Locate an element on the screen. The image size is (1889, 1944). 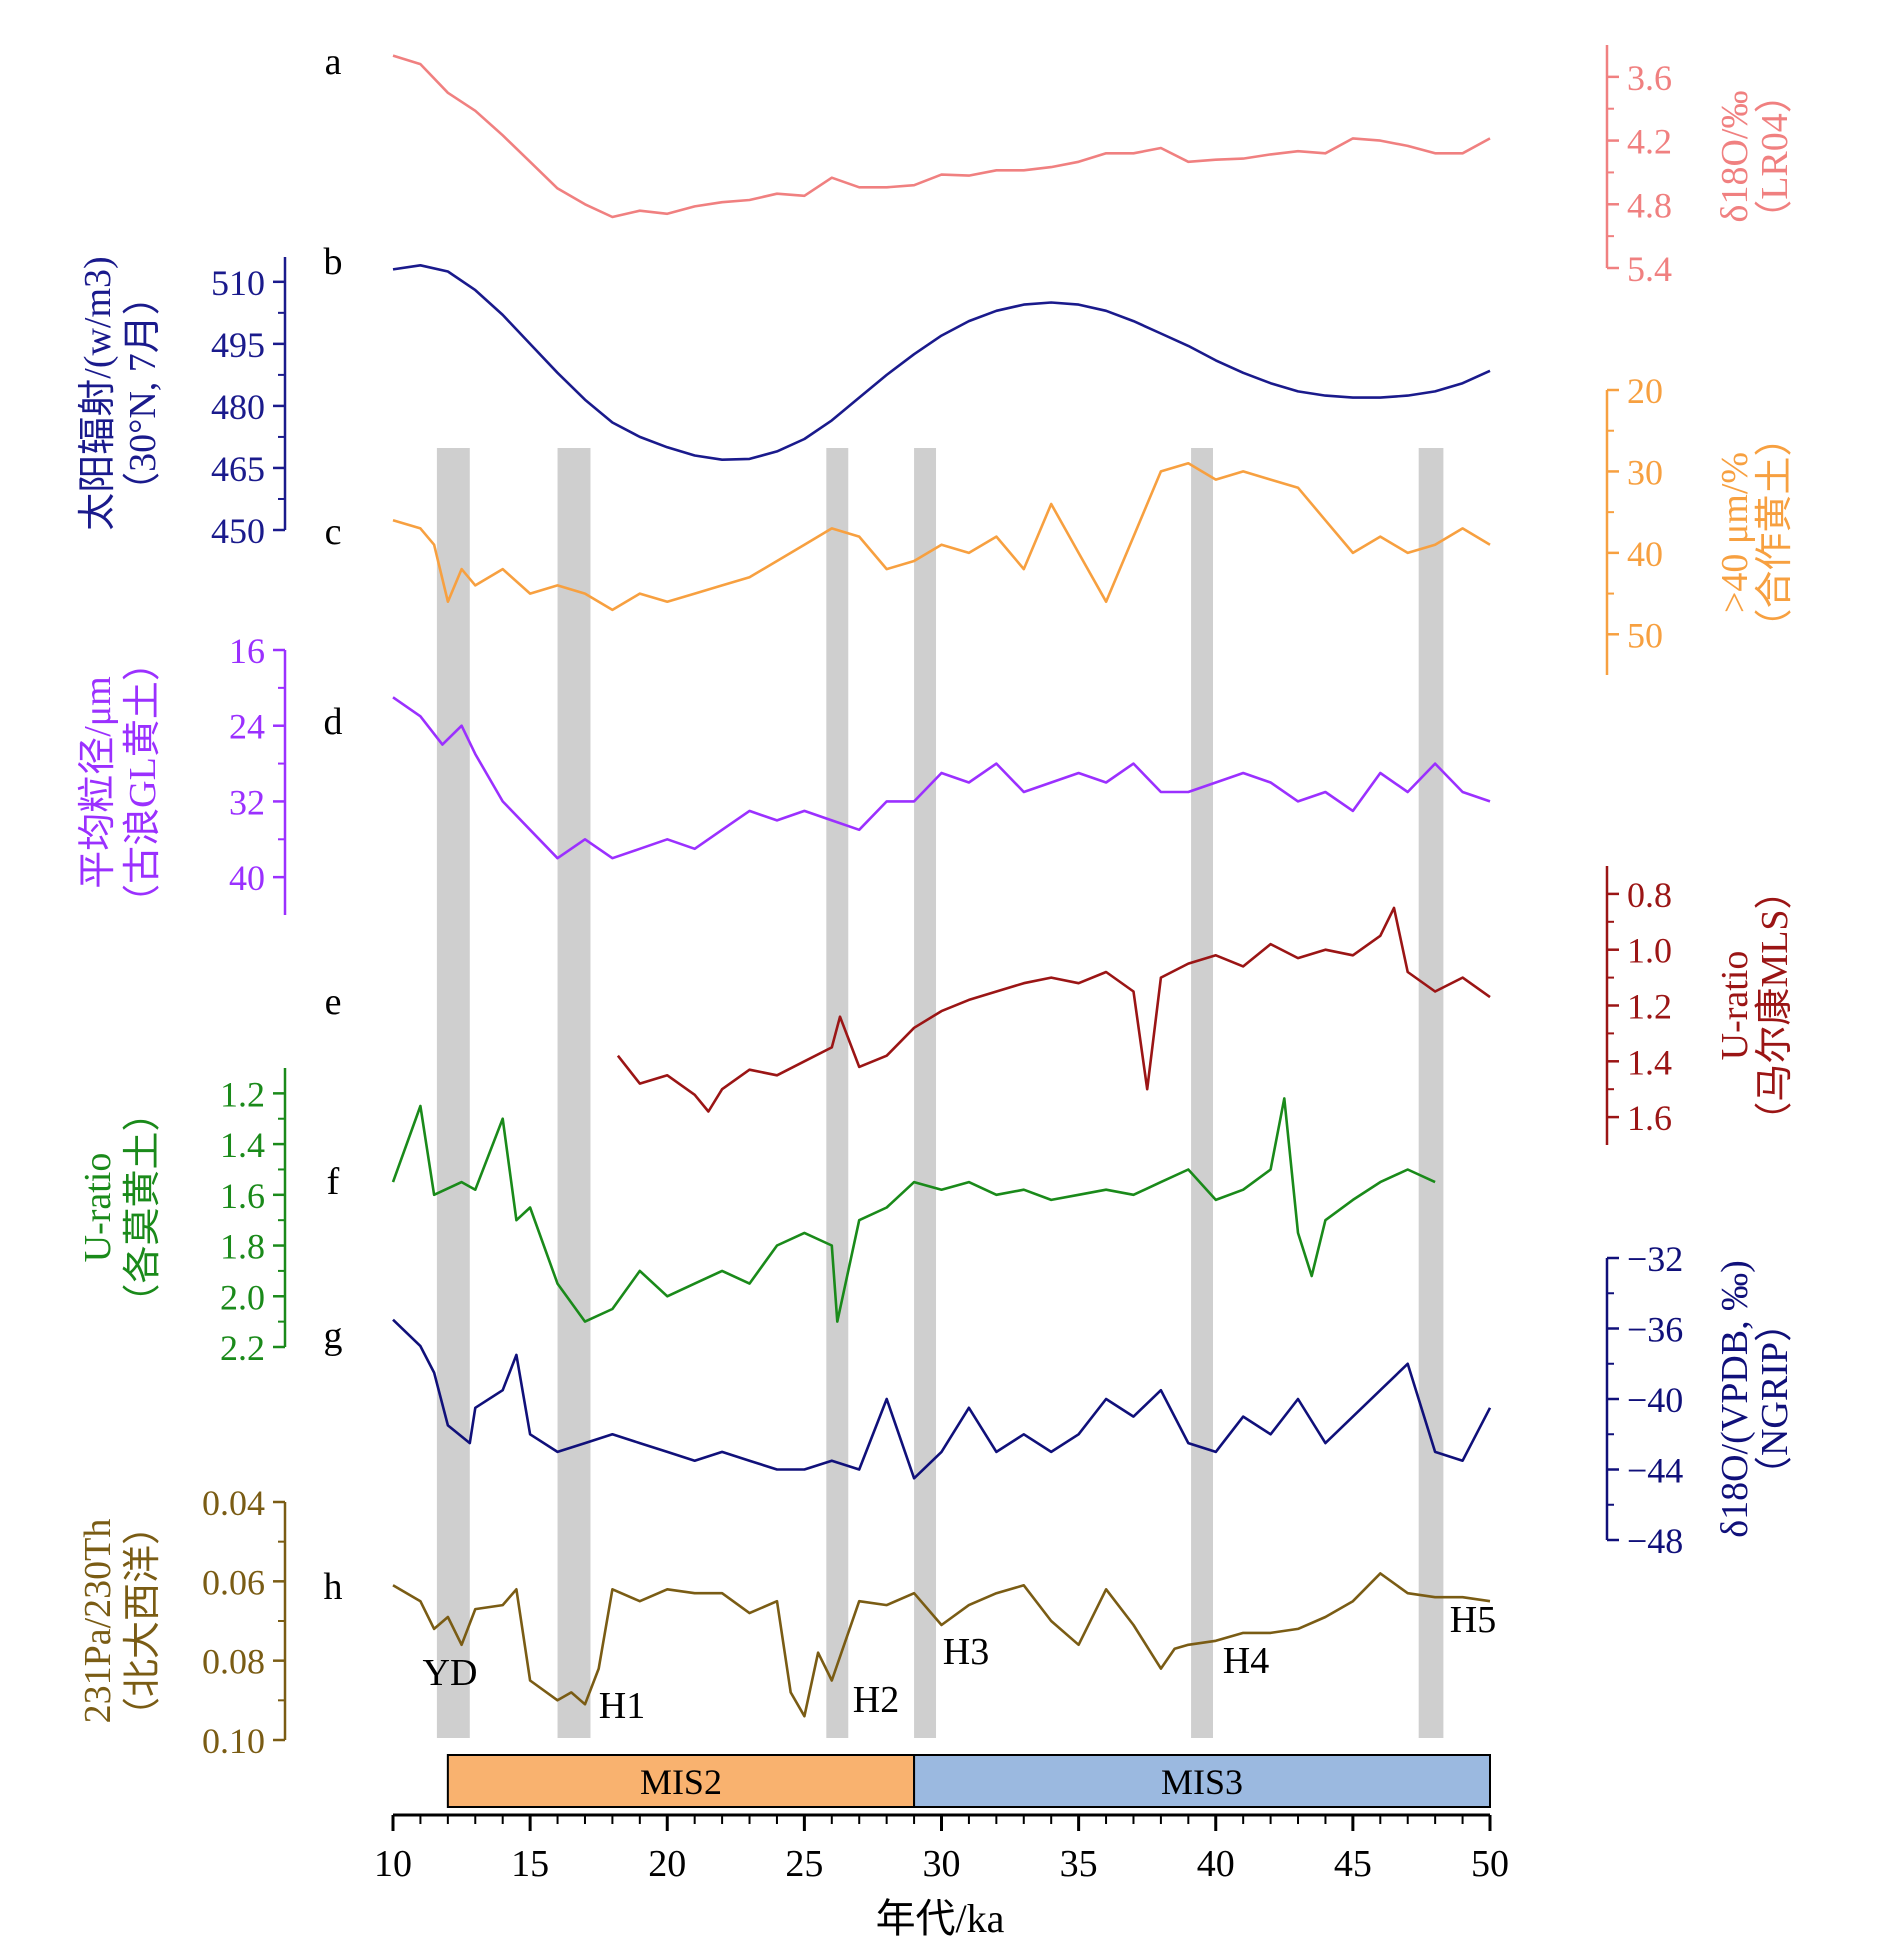
event-label-yd: YD is located at coordinates (450, 1673).